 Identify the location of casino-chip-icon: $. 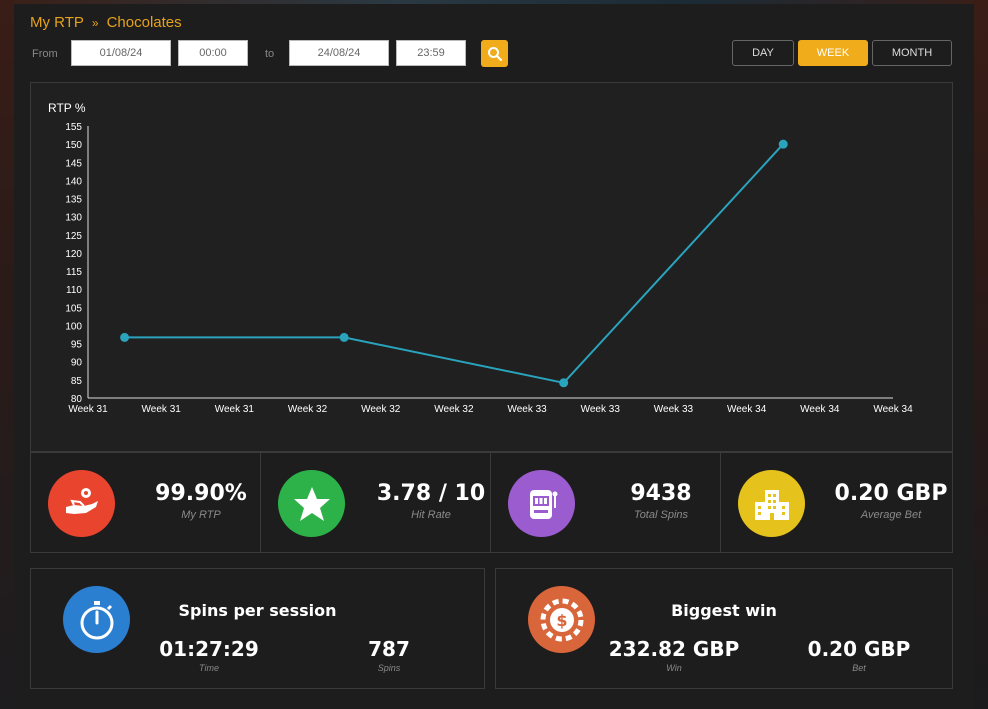
(561, 619).